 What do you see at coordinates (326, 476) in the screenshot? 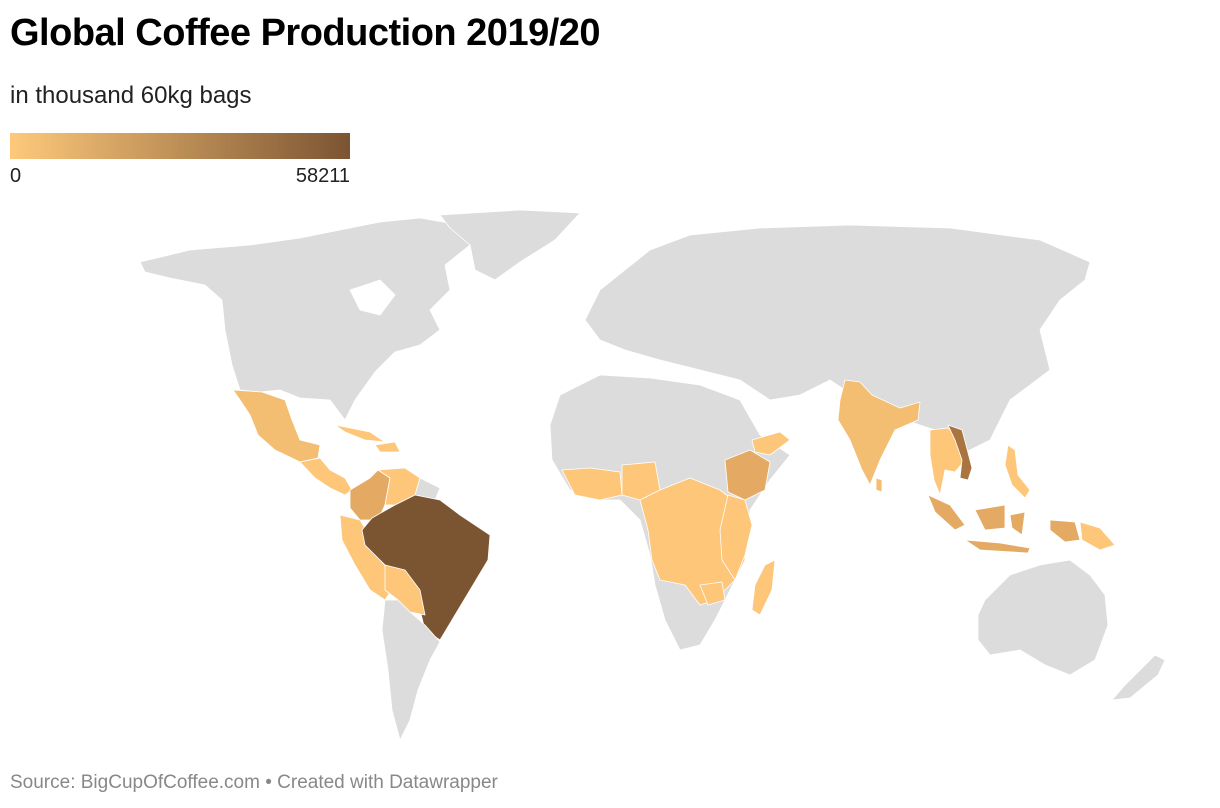
I see `region-central-america` at bounding box center [326, 476].